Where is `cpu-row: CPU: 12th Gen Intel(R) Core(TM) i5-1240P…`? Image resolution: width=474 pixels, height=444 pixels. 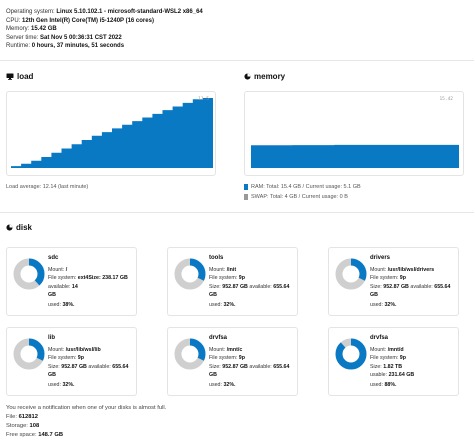 cpu-row: CPU: 12th Gen Intel(R) Core(TM) i5-1240P… is located at coordinates (104, 21).